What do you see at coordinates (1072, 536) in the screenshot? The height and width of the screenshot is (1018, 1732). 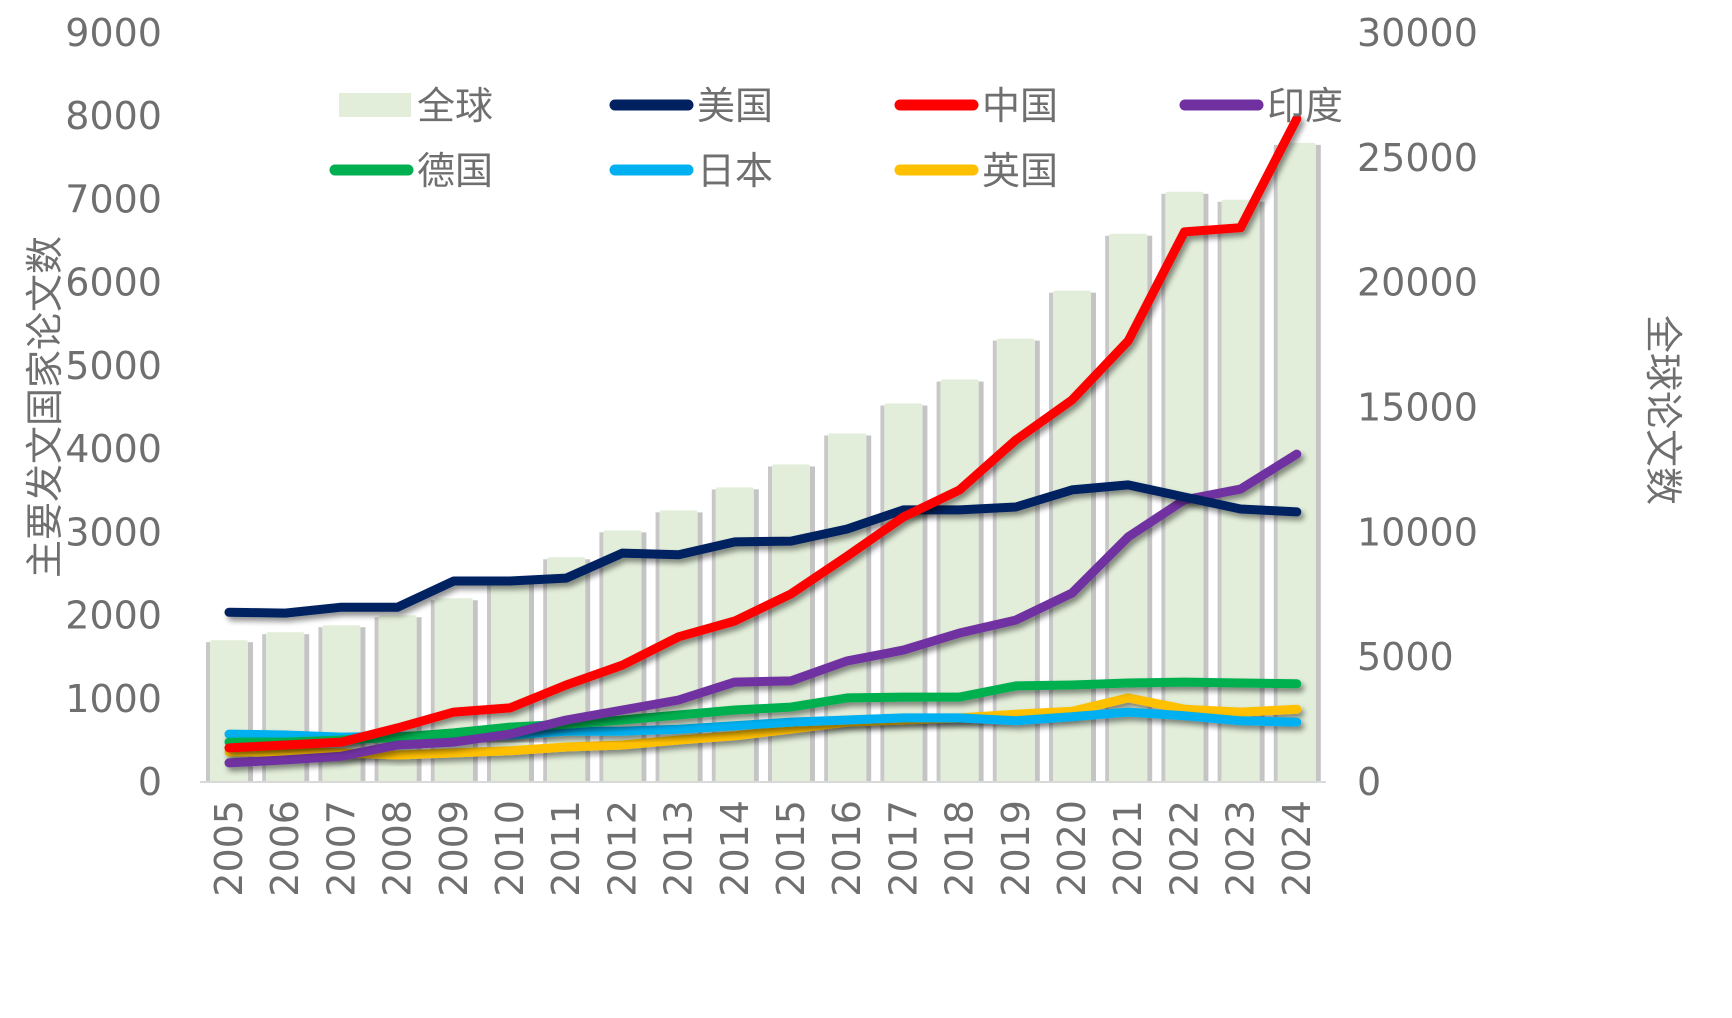 I see `bar-global-2020` at bounding box center [1072, 536].